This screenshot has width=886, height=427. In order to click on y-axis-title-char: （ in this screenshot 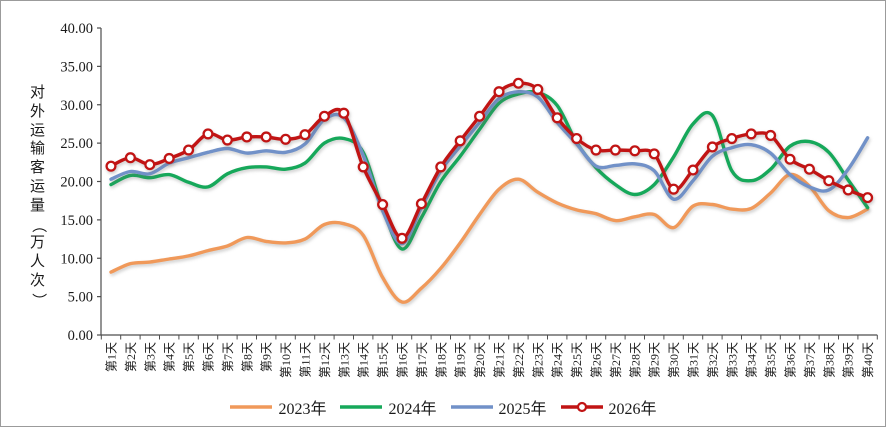, I will do `click(37, 225)`.